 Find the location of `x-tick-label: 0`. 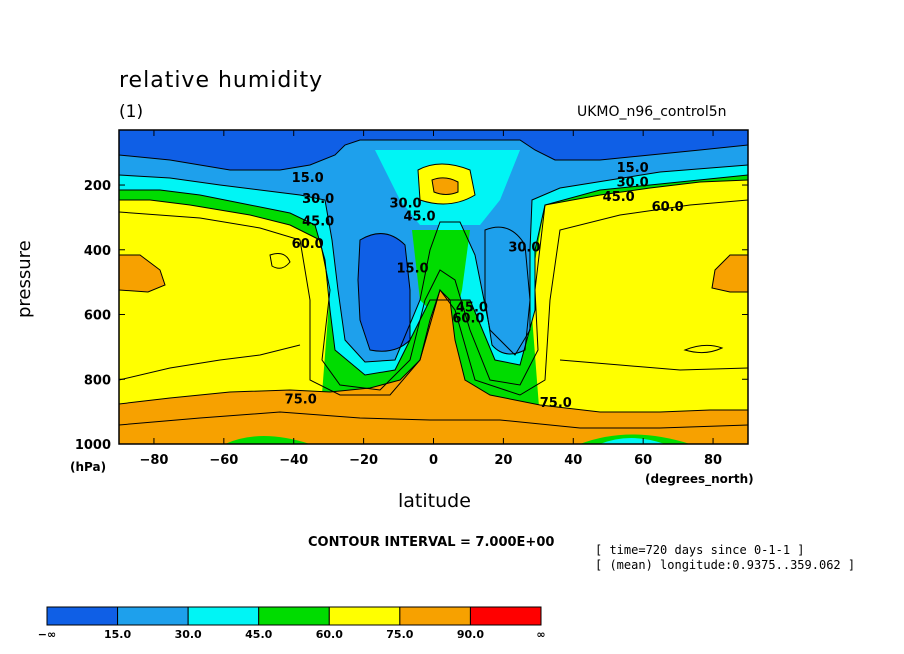

x-tick-label: 0 is located at coordinates (433, 460).